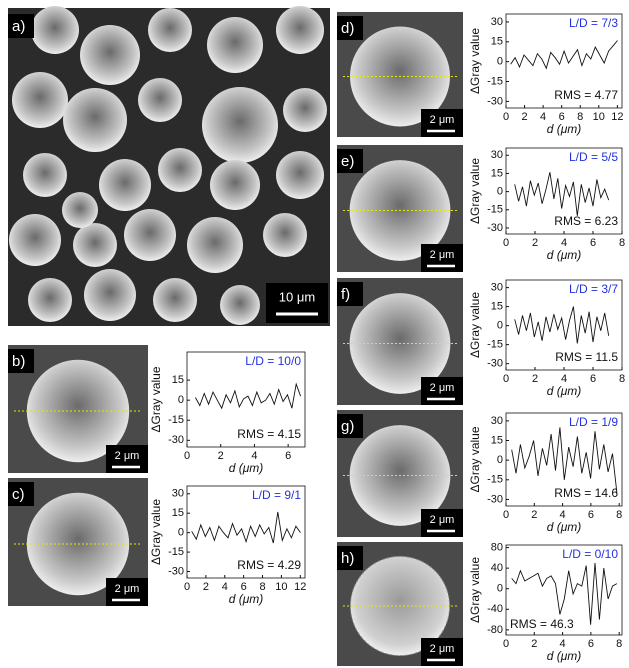 This screenshot has height=668, width=629. What do you see at coordinates (18, 26) in the screenshot?
I see `panel-label: a)` at bounding box center [18, 26].